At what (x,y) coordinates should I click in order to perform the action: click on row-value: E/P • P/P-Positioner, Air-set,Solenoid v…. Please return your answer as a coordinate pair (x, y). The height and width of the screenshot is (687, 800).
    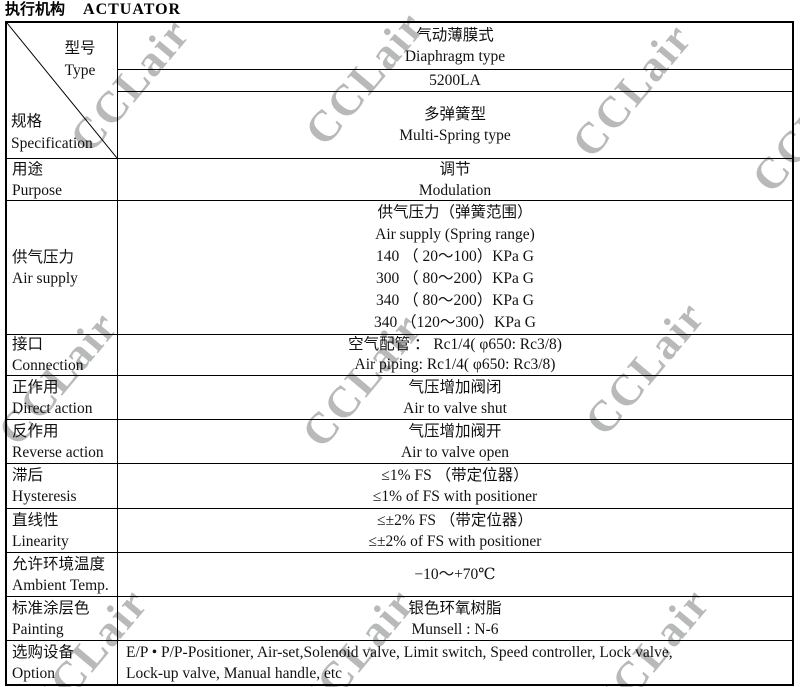
    Looking at the image, I should click on (454, 662).